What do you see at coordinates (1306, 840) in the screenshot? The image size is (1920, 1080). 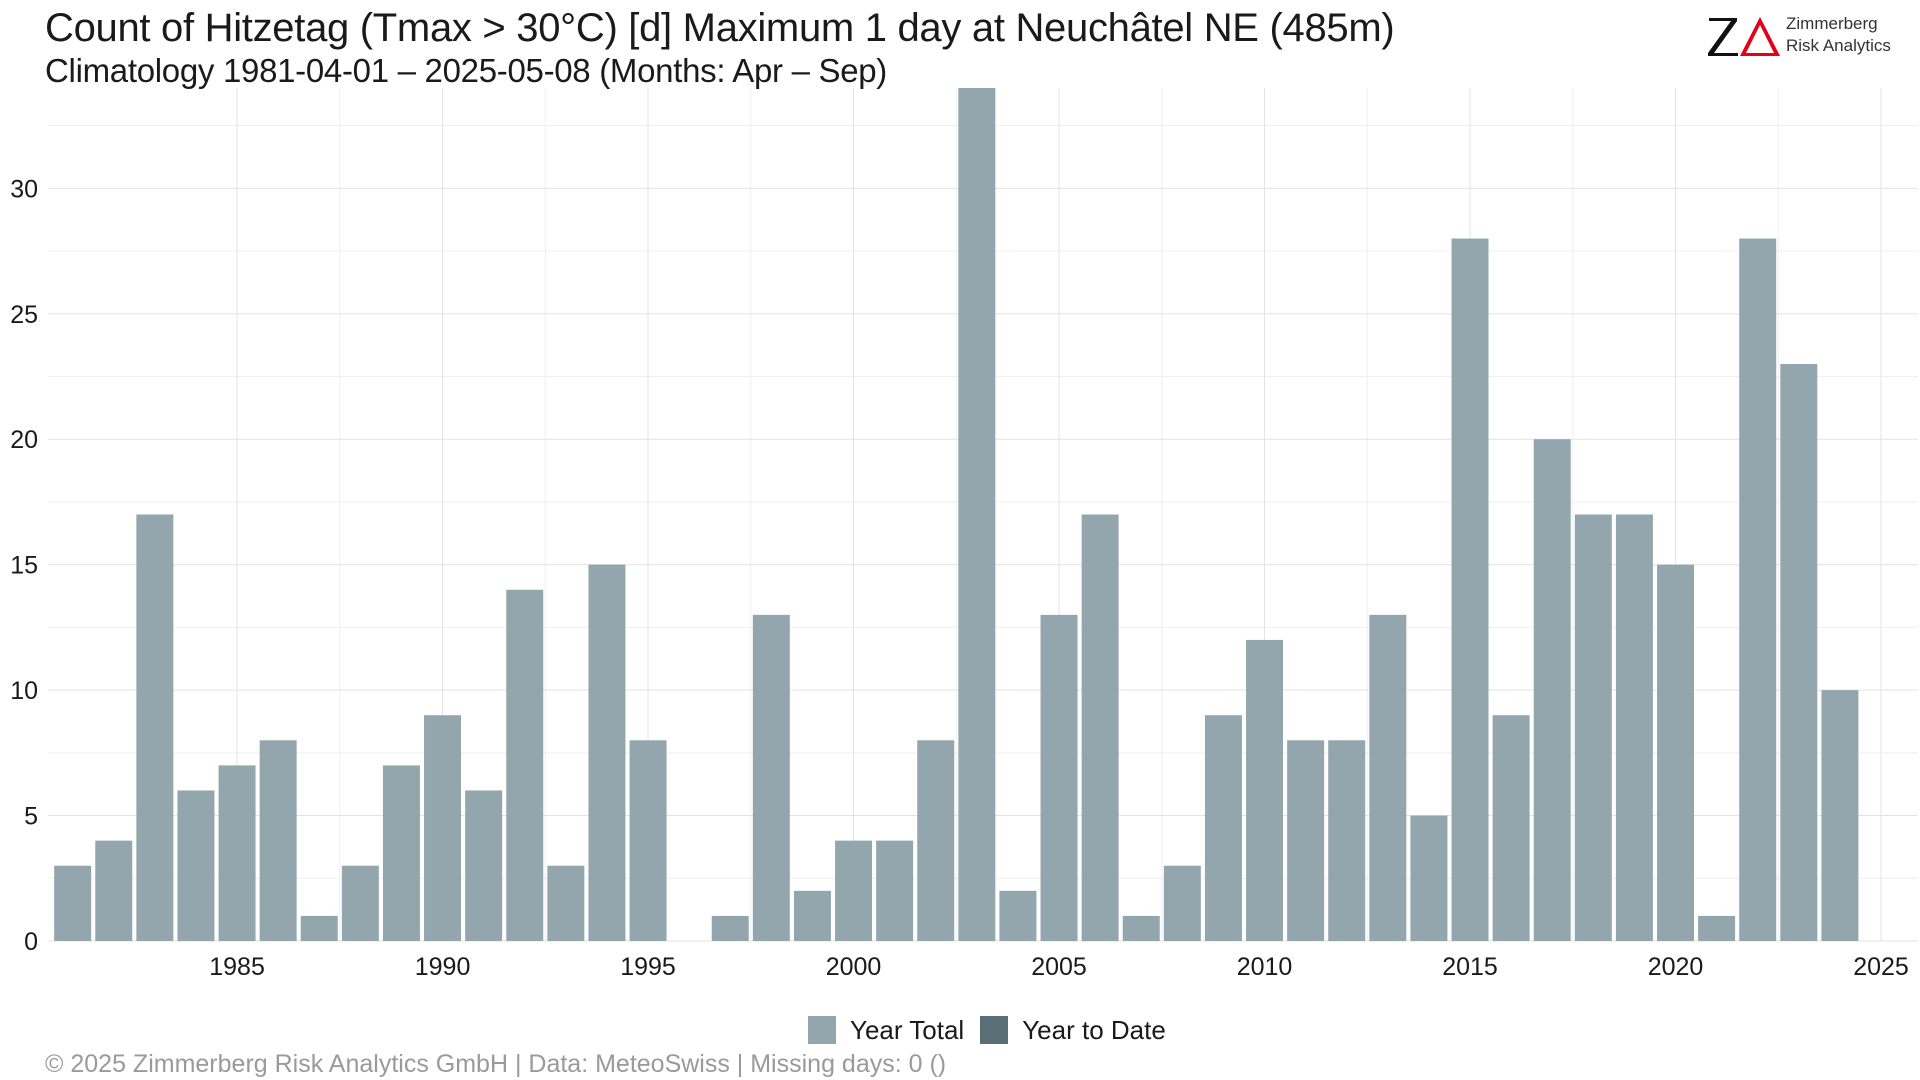 I see `bar-year-total-2011` at bounding box center [1306, 840].